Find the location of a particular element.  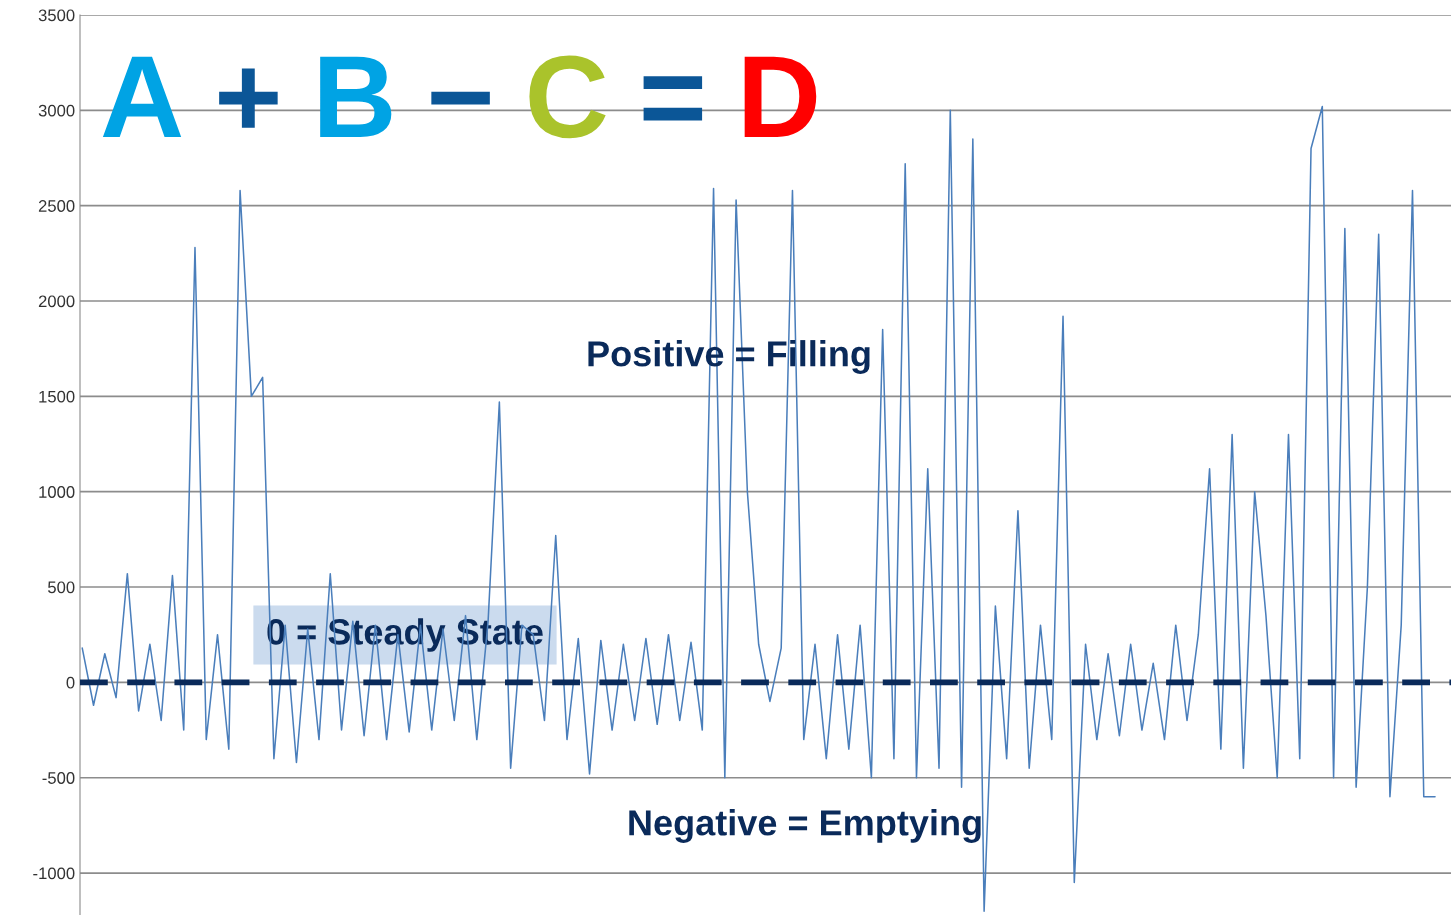

y-tick-label: 2000 is located at coordinates (56, 301).